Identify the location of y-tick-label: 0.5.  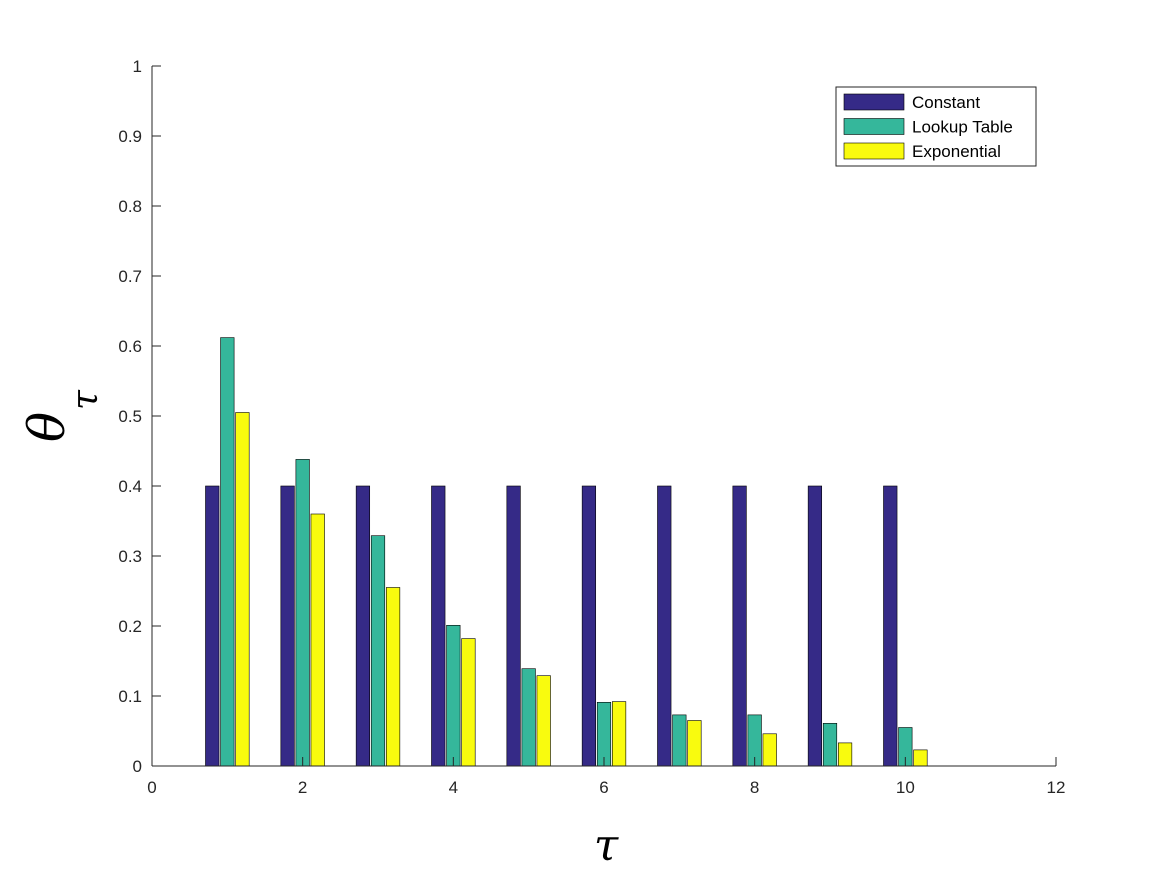
(130, 416).